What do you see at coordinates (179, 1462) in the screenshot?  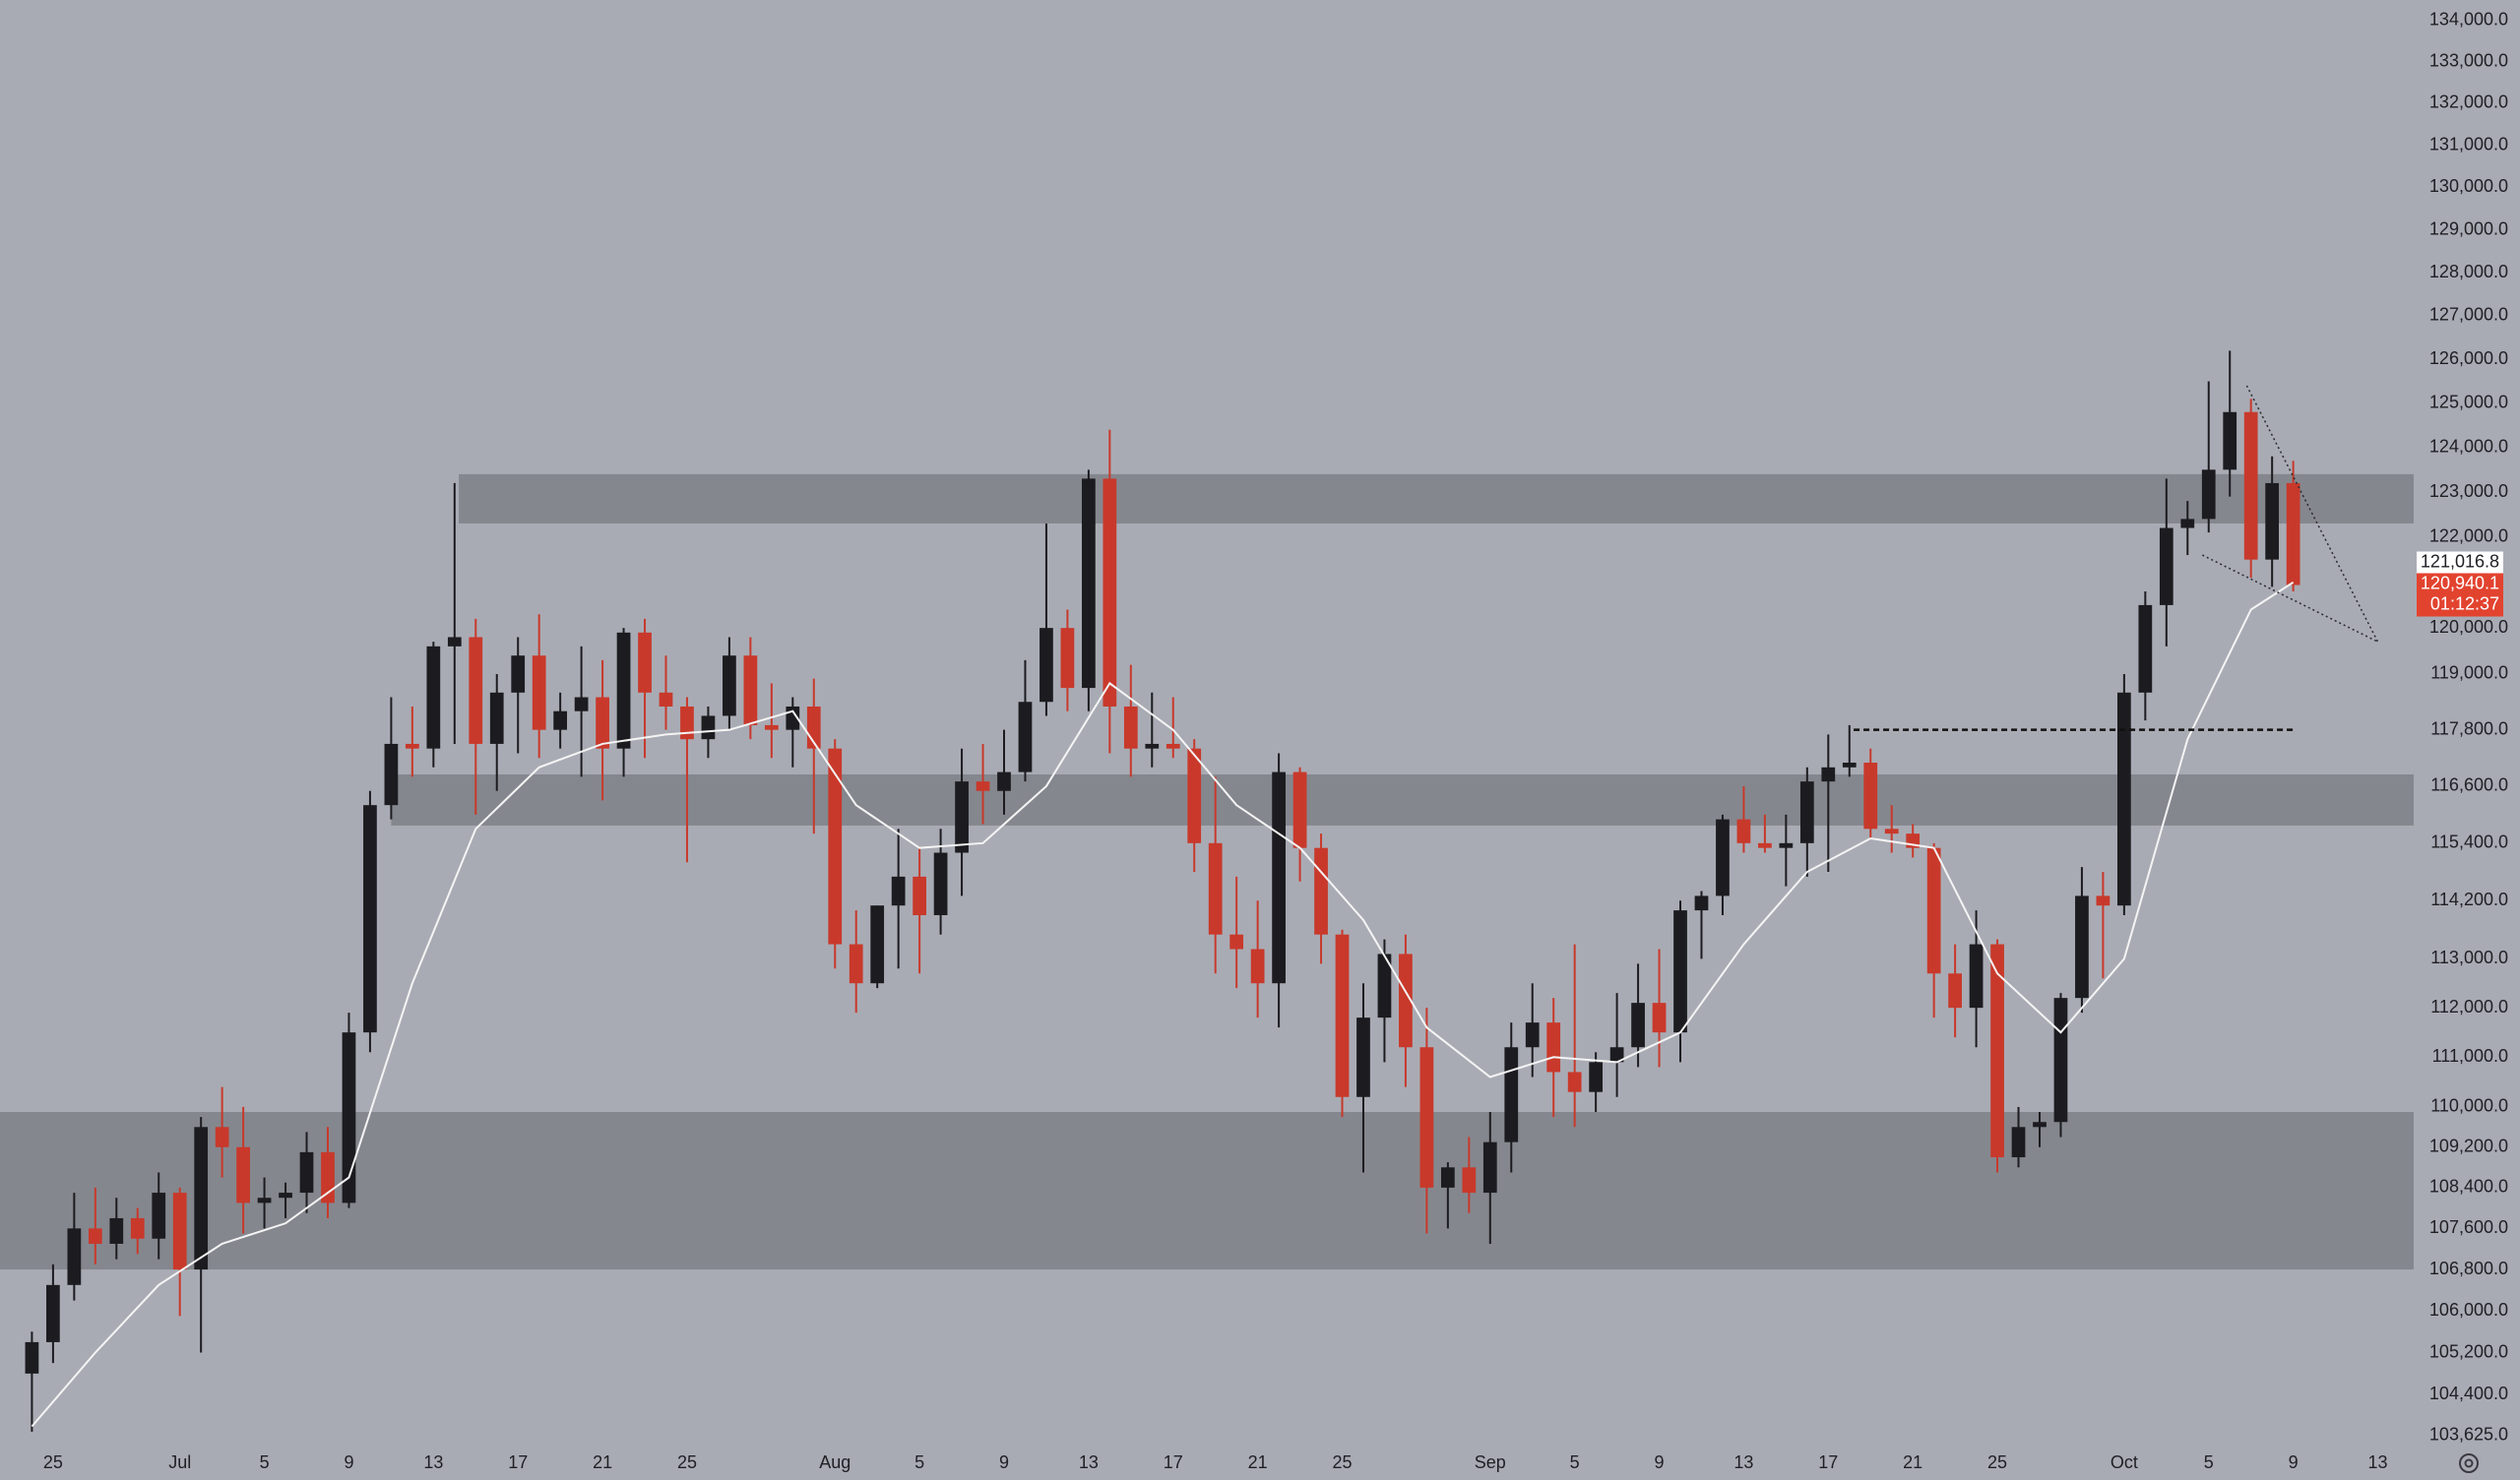 I see `x-tick-label: Jul` at bounding box center [179, 1462].